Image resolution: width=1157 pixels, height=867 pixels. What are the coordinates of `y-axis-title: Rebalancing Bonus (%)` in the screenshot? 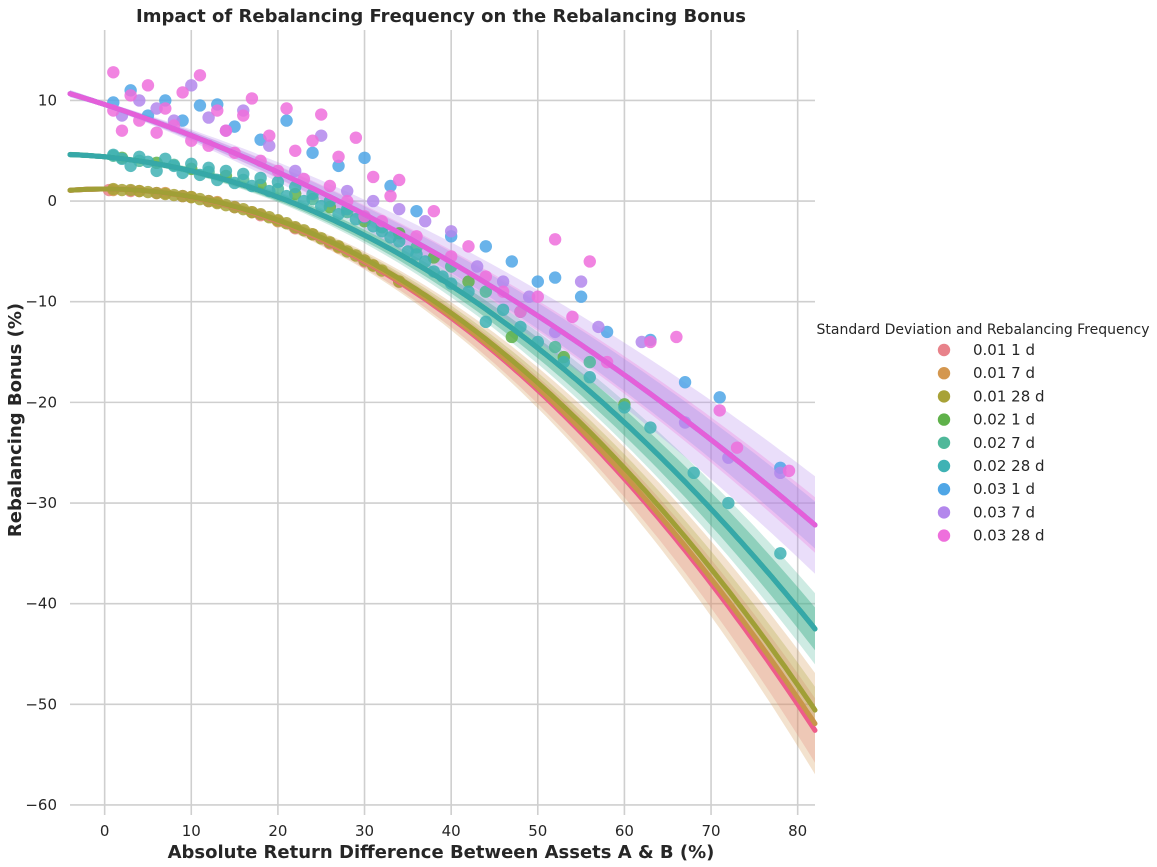 It's located at (15, 420).